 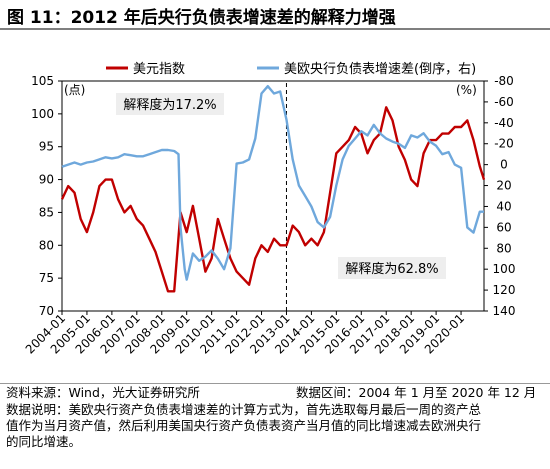 I want to click on right-tick-label: -20, so click(x=504, y=144).